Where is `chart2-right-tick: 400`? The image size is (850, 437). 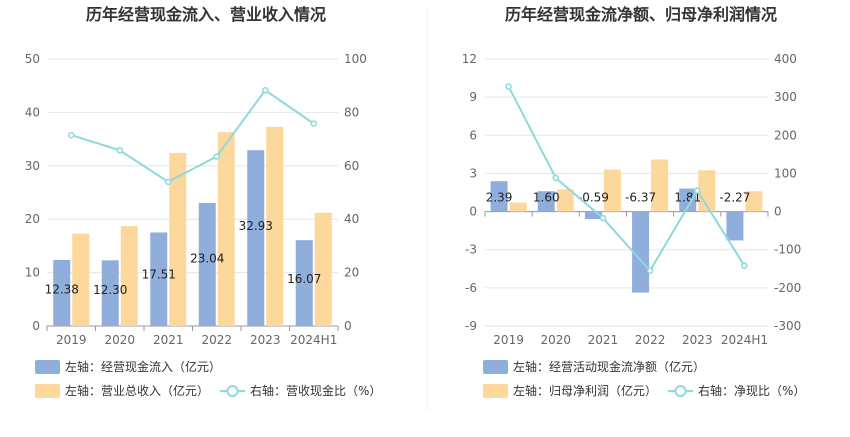
chart2-right-tick: 400 is located at coordinates (785, 59).